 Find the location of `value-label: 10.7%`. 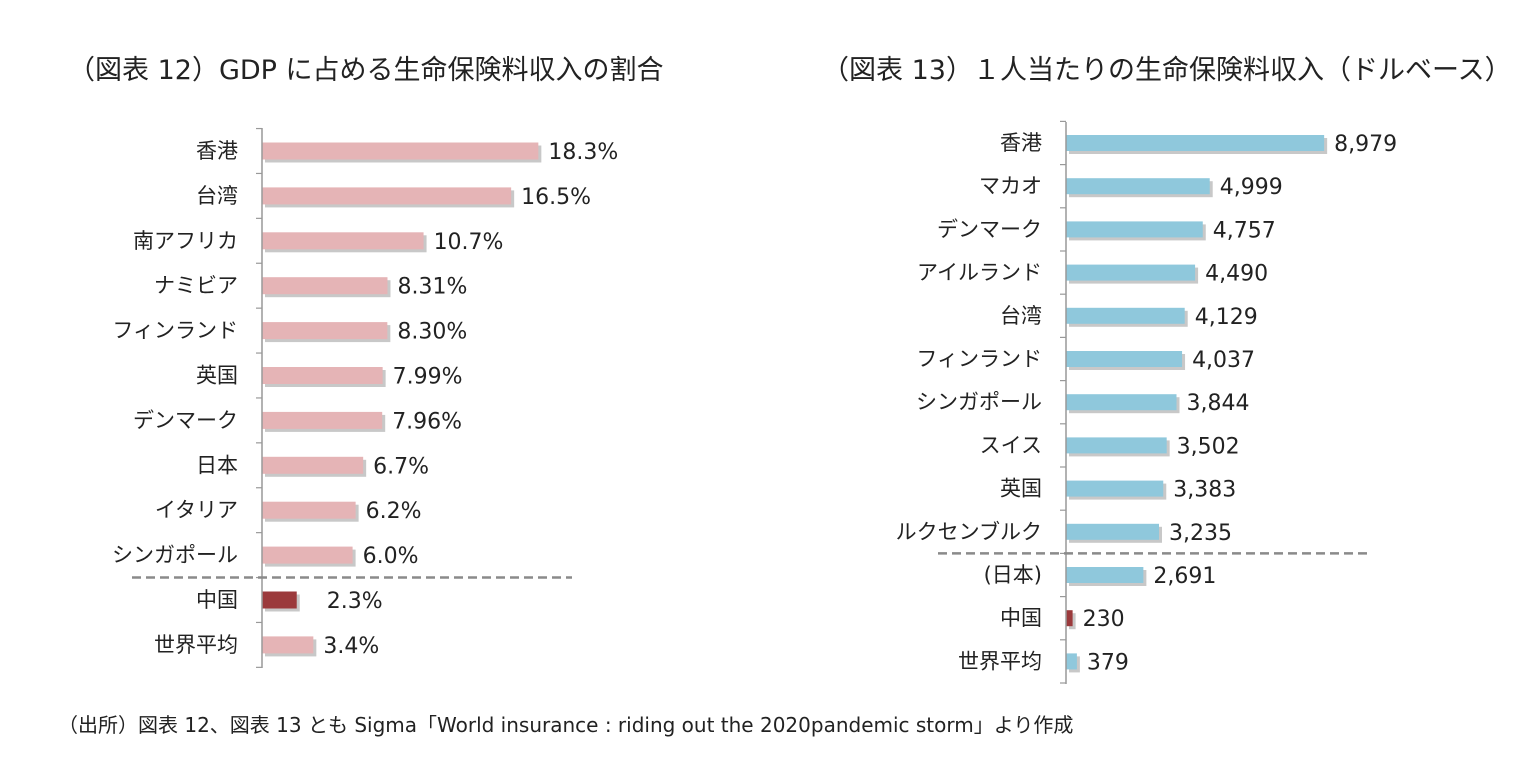

value-label: 10.7% is located at coordinates (469, 242).